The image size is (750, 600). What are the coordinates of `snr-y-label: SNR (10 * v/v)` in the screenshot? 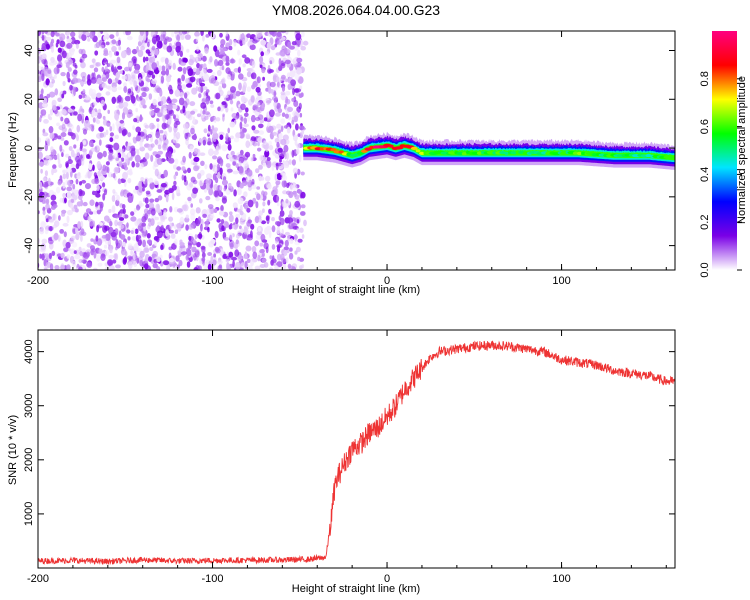 It's located at (13, 450).